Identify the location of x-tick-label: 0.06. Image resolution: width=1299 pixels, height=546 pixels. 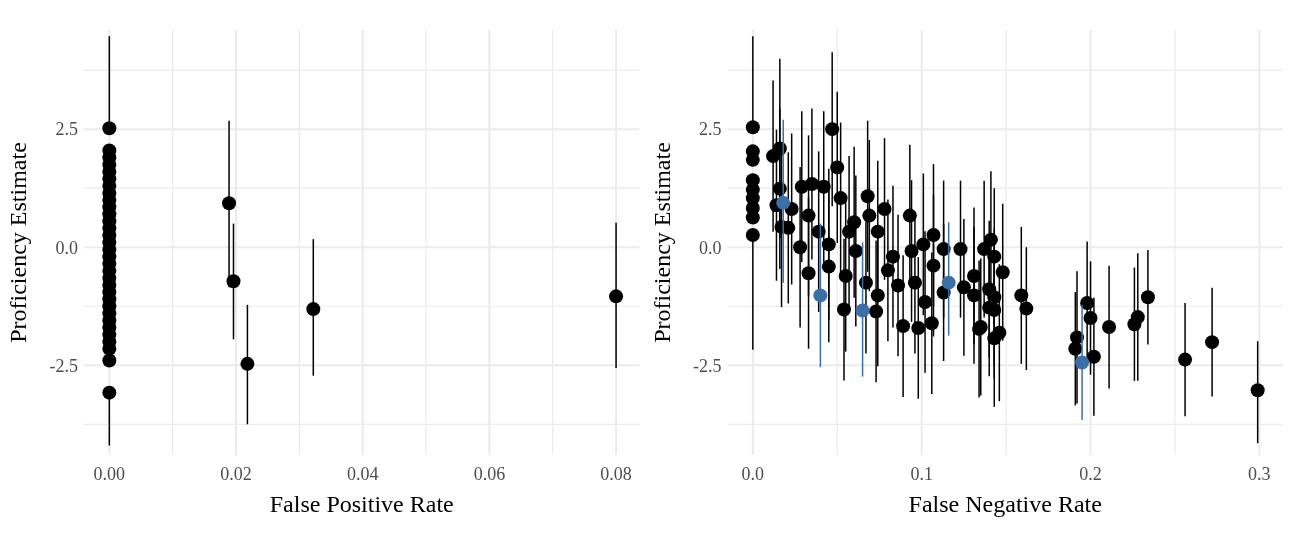
(489, 474).